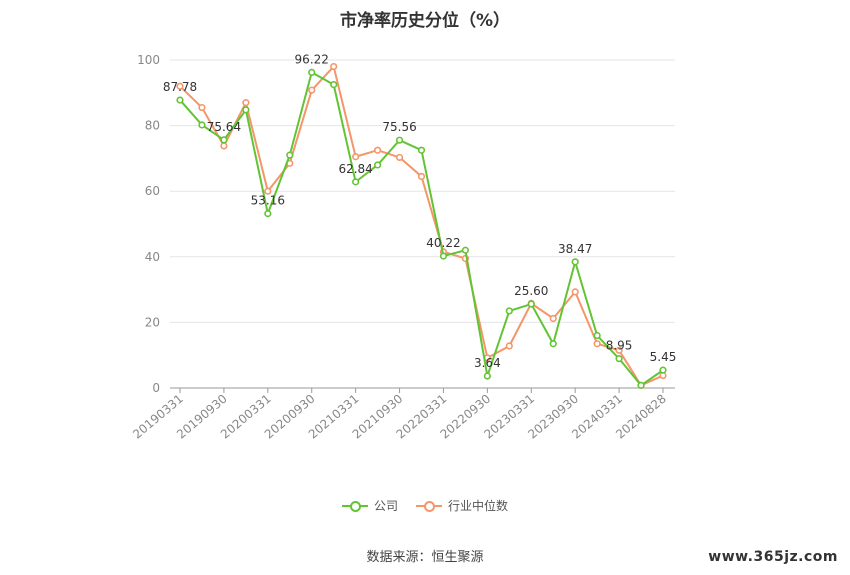 Image resolution: width=850 pixels, height=575 pixels. Describe the element at coordinates (156, 388) in the screenshot. I see `y-tick-label: 0` at that location.